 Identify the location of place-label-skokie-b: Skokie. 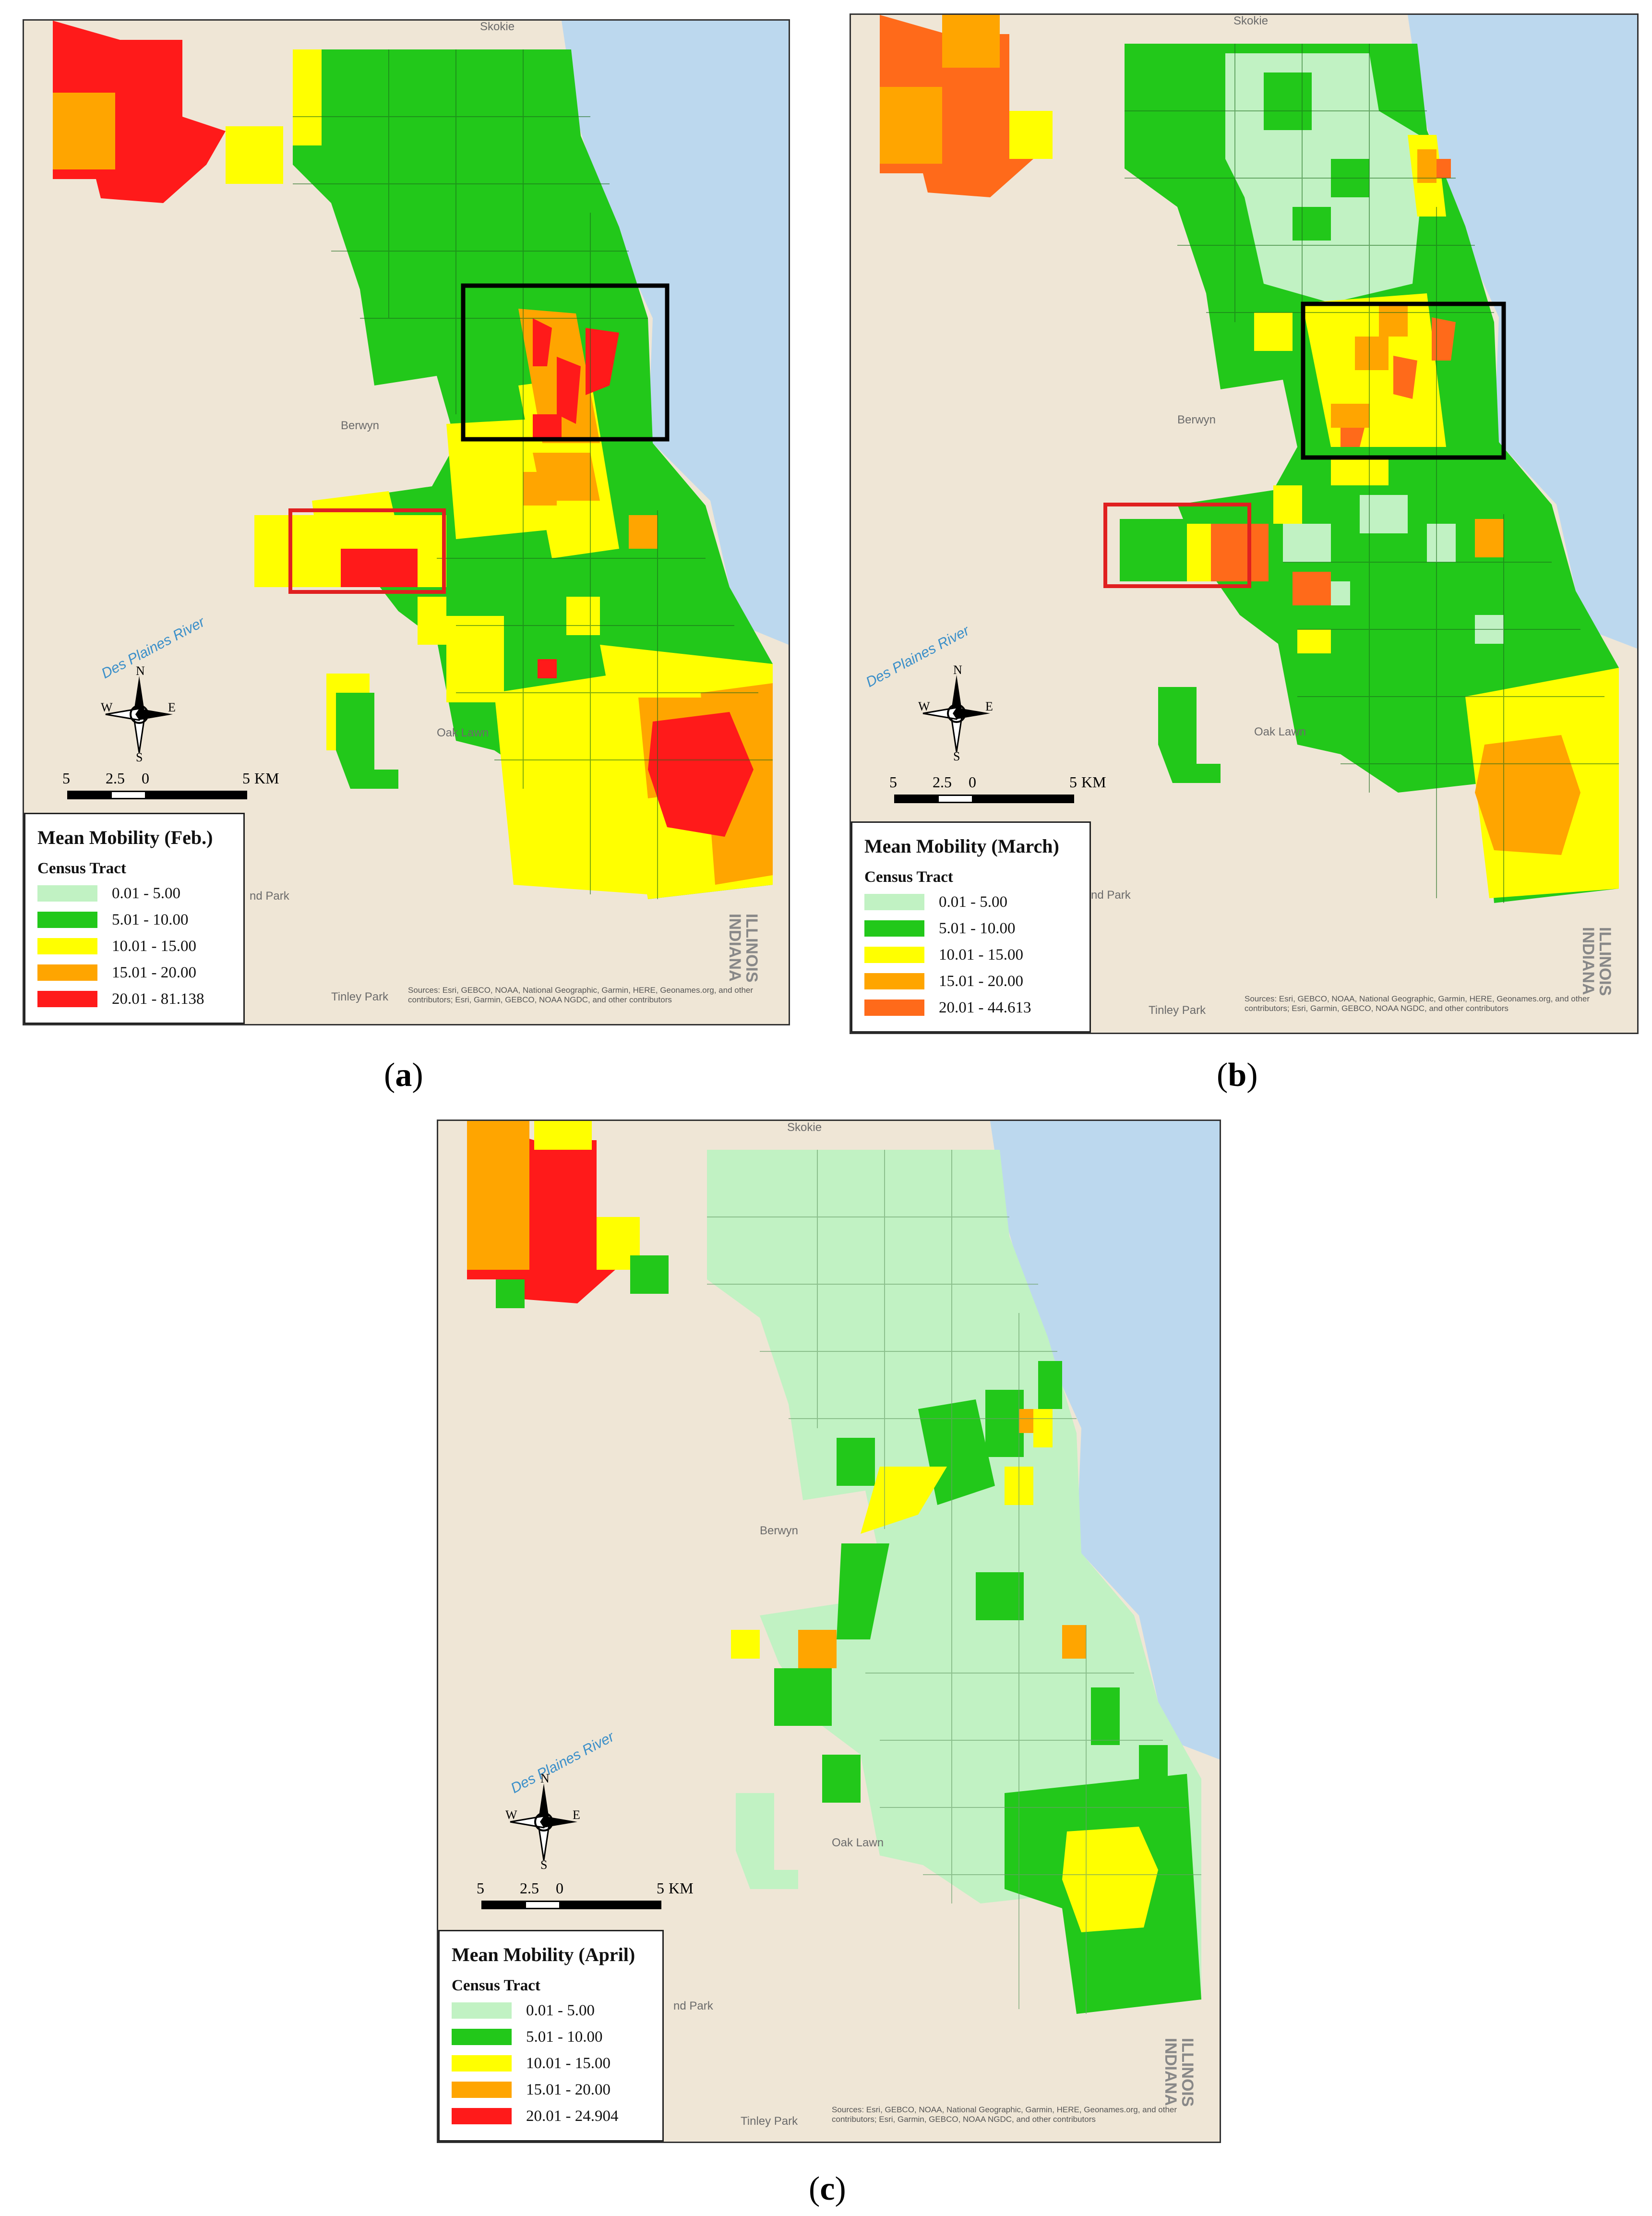
(1251, 20).